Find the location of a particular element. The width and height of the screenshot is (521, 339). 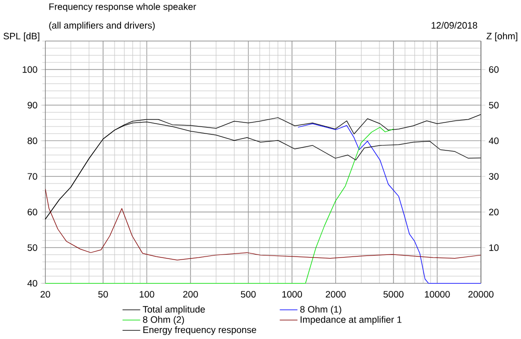

x-tick-label: 1000 is located at coordinates (292, 294).